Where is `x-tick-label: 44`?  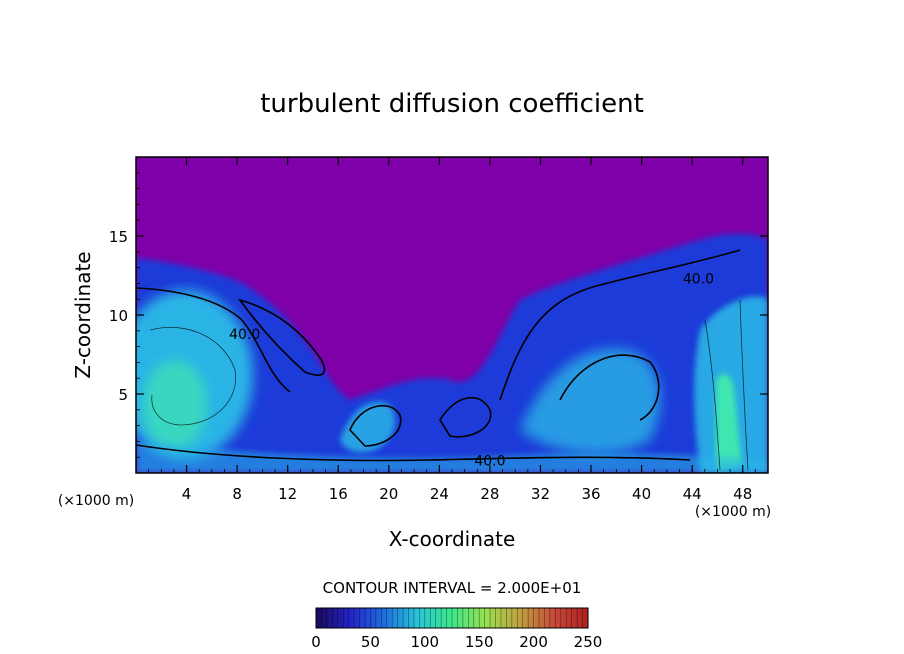 x-tick-label: 44 is located at coordinates (692, 494).